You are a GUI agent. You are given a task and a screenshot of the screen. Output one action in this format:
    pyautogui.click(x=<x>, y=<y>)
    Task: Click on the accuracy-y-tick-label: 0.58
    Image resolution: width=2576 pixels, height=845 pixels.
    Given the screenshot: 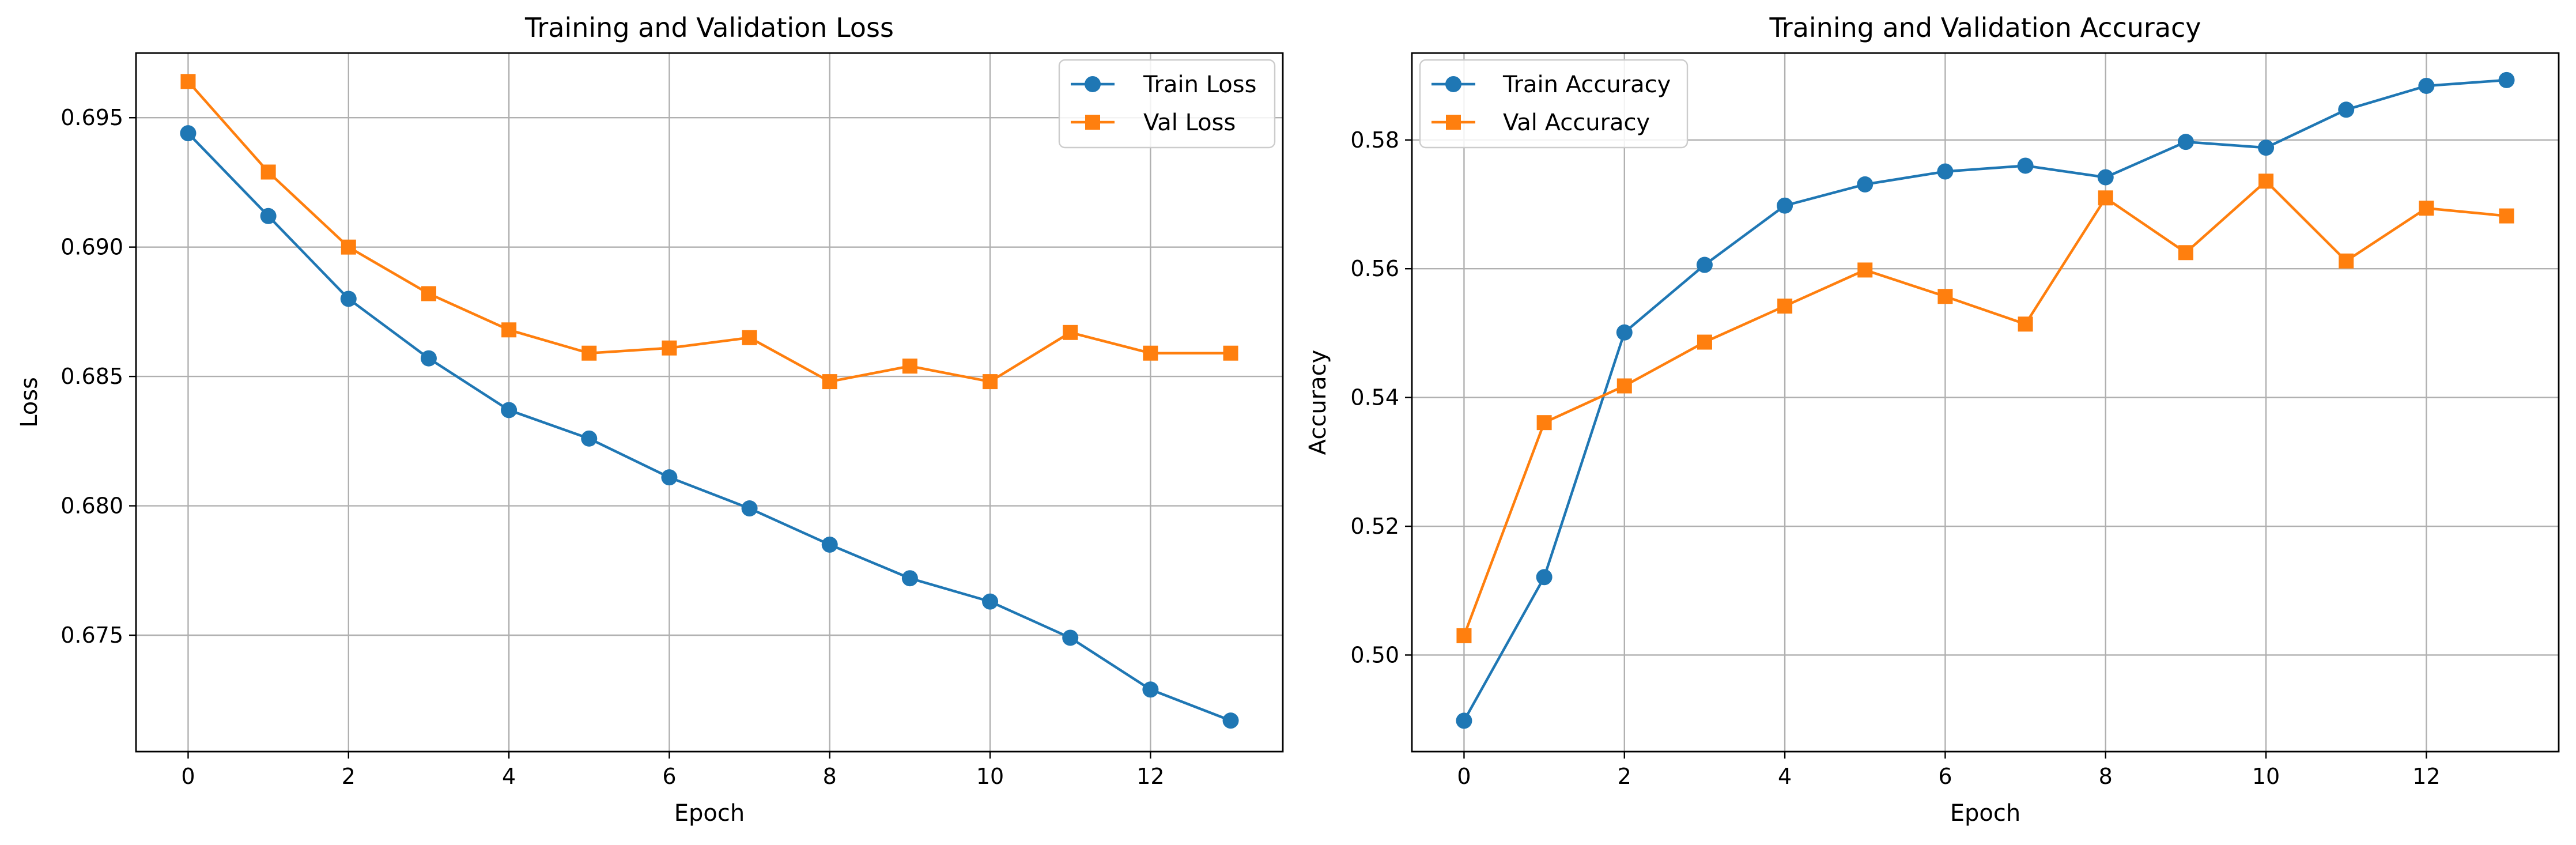 What is the action you would take?
    pyautogui.click(x=1374, y=140)
    